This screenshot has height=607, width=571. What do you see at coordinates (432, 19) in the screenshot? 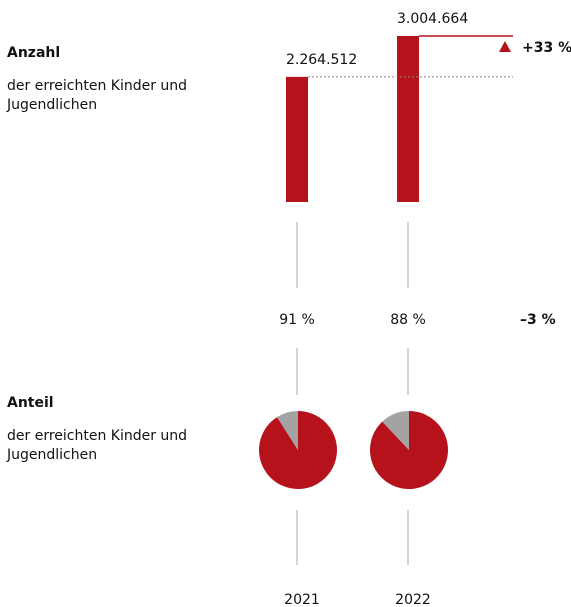
I see `value-label: 3.004.664` at bounding box center [432, 19].